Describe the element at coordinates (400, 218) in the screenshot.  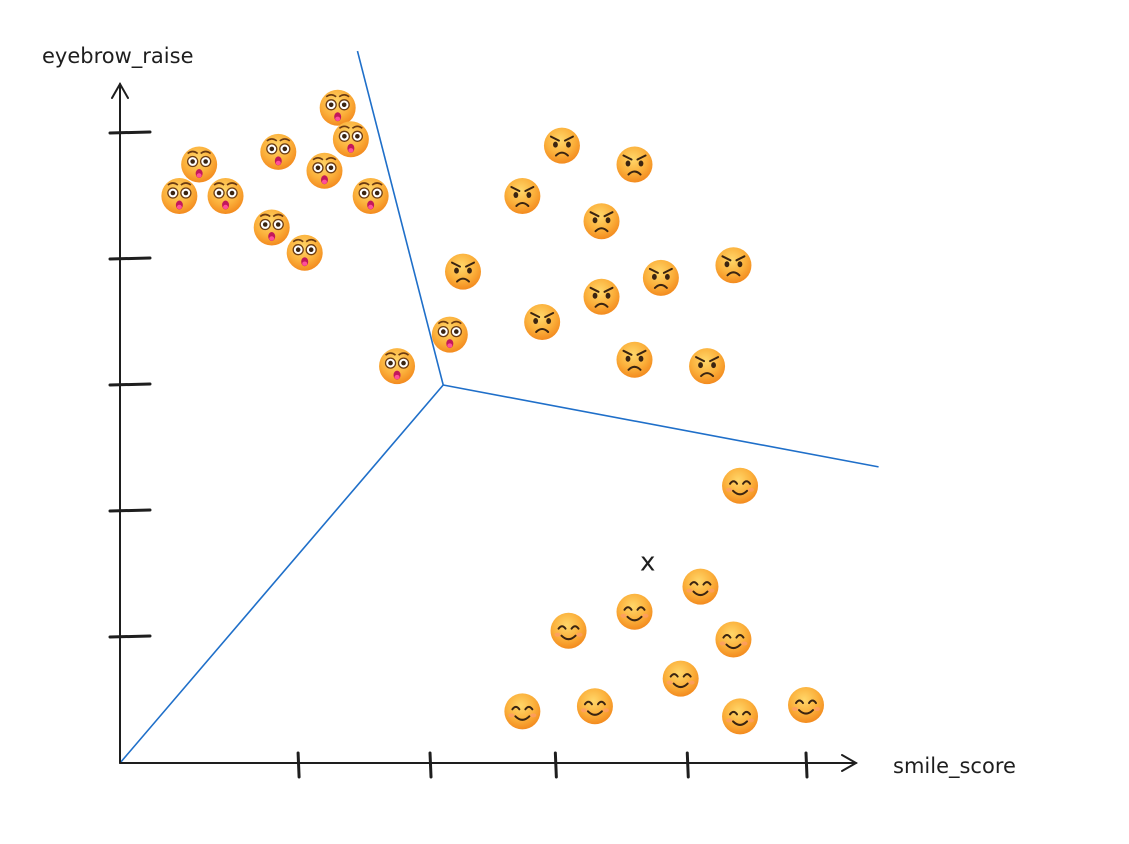
I see `boundary-line` at that location.